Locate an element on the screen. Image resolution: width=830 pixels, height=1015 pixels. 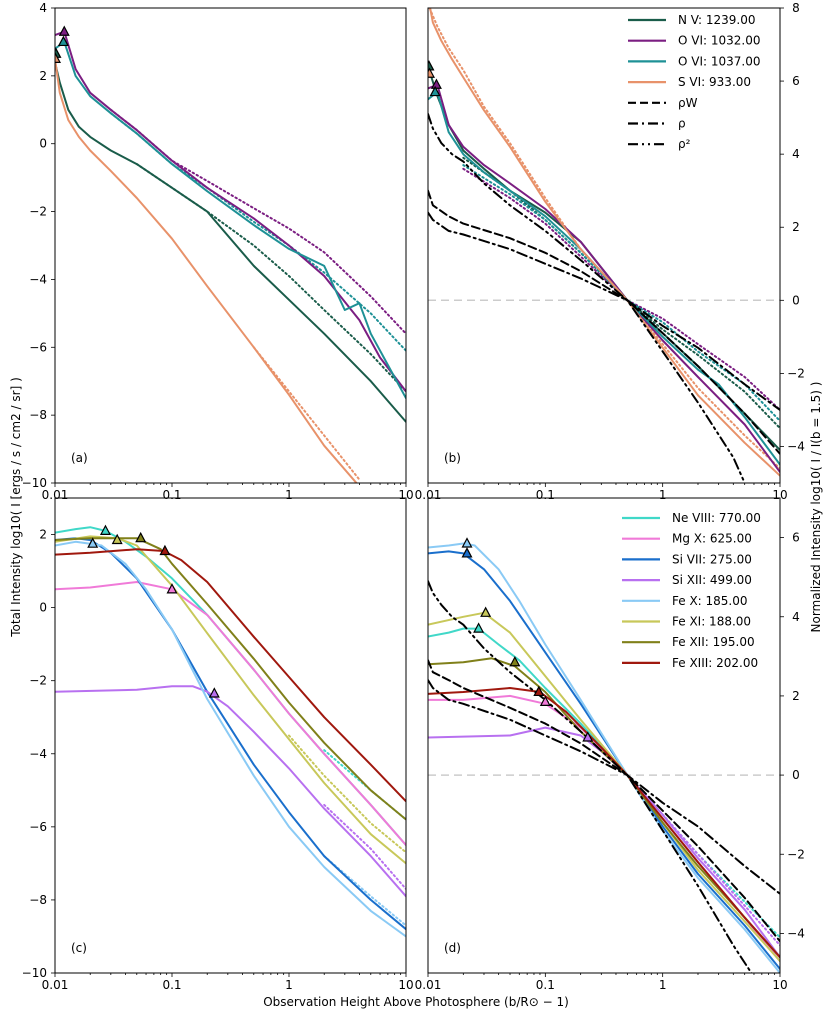
legend-label: Mg X: 625.00 is located at coordinates (712, 539).